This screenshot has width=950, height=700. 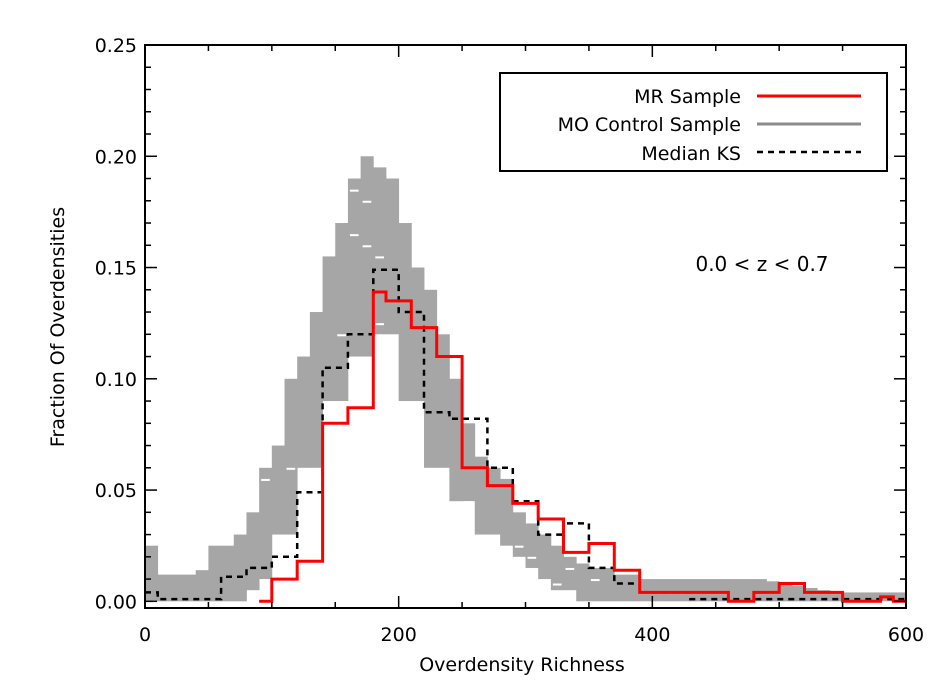 I want to click on legend-box, so click(x=693, y=122).